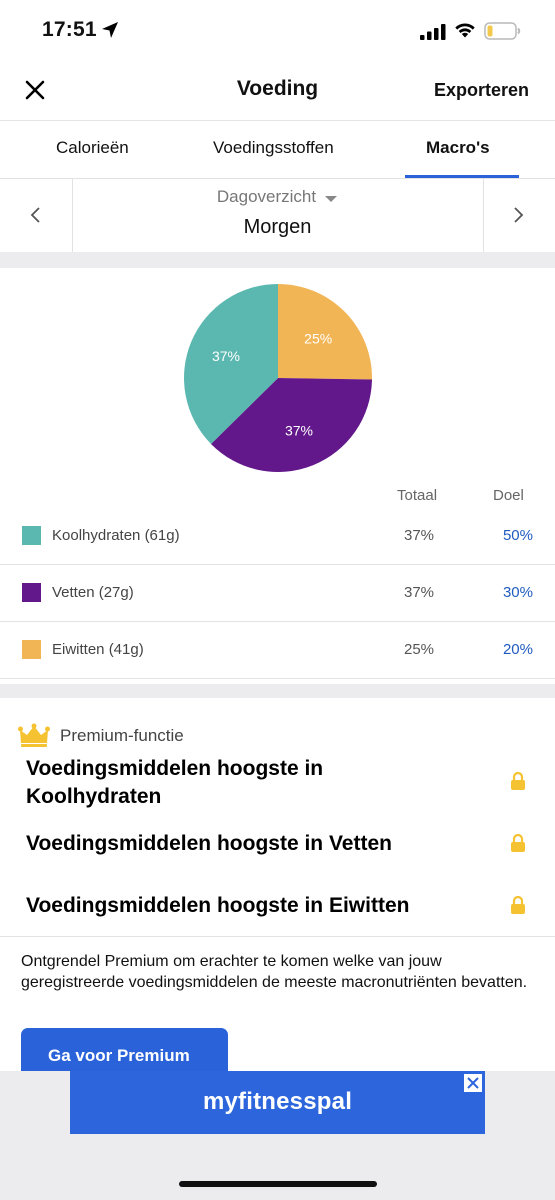 This screenshot has width=555, height=1200. I want to click on macro-row-fats: Vetten (27g) 37% 30%, so click(277, 593).